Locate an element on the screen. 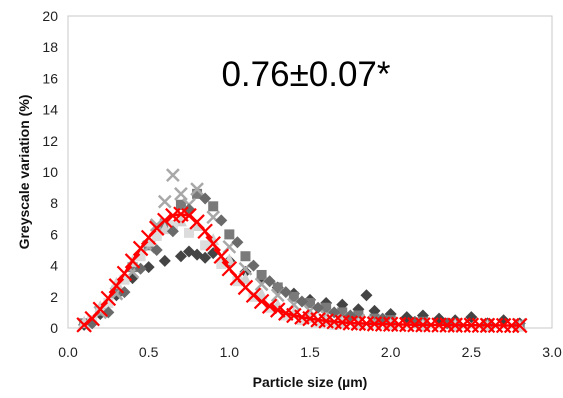 The height and width of the screenshot is (398, 563). y-tick-label: 0 is located at coordinates (54, 328).